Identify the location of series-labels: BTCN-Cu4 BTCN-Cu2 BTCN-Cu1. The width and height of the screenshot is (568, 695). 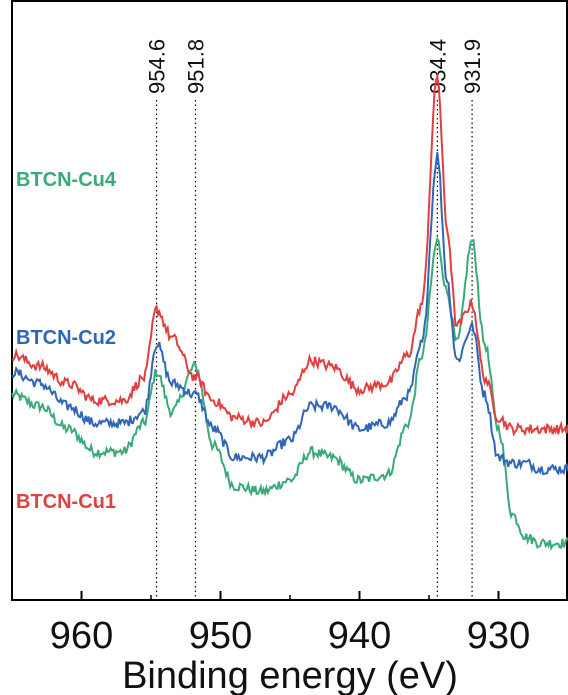
(66, 341).